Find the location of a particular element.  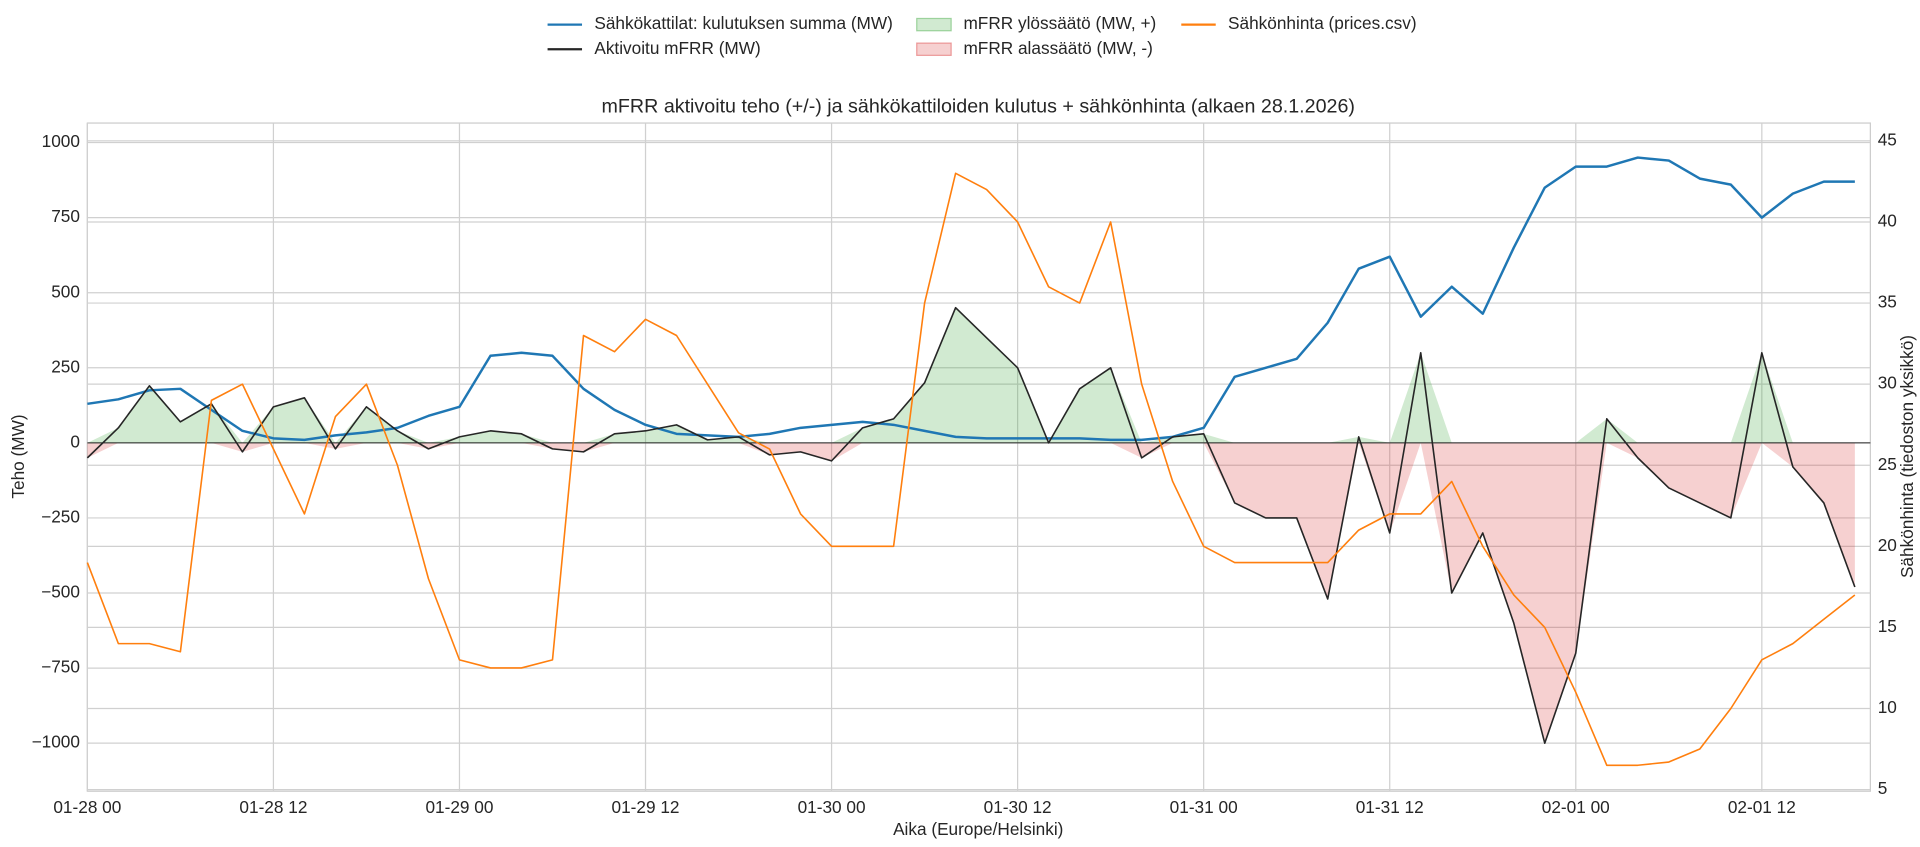

y2-tick-label: 40 is located at coordinates (1887, 221).